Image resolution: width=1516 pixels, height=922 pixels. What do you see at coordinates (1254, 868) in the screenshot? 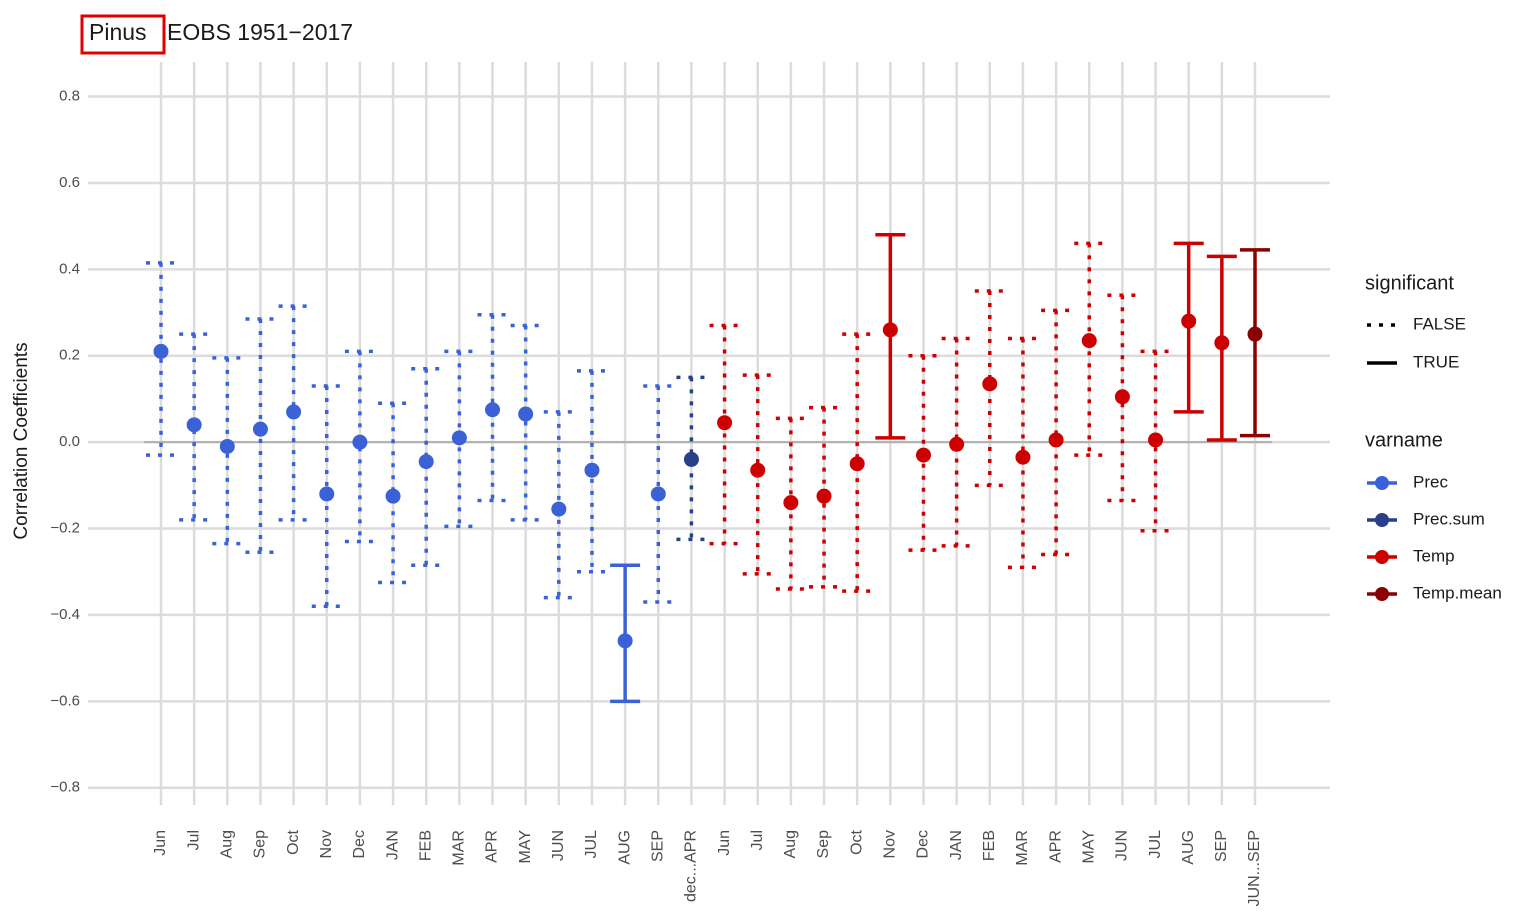
I see `x-tick-label: JUN...SEP` at bounding box center [1254, 868].